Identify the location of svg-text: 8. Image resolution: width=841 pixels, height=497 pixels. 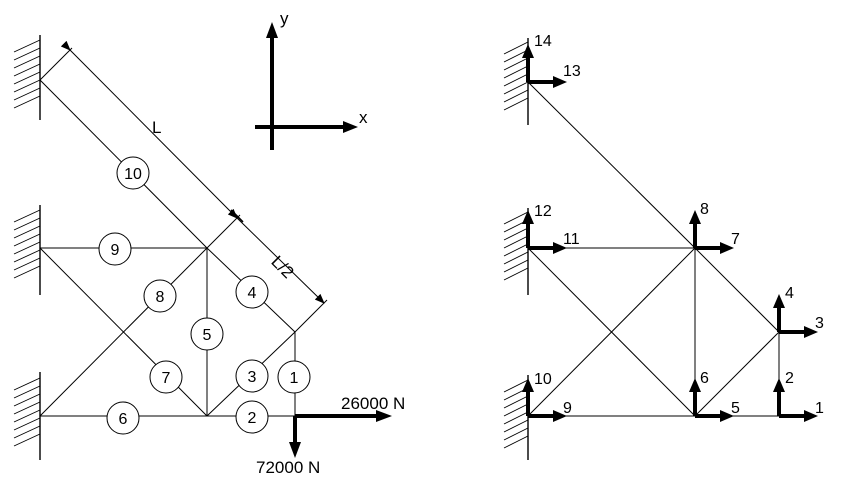
(160, 297).